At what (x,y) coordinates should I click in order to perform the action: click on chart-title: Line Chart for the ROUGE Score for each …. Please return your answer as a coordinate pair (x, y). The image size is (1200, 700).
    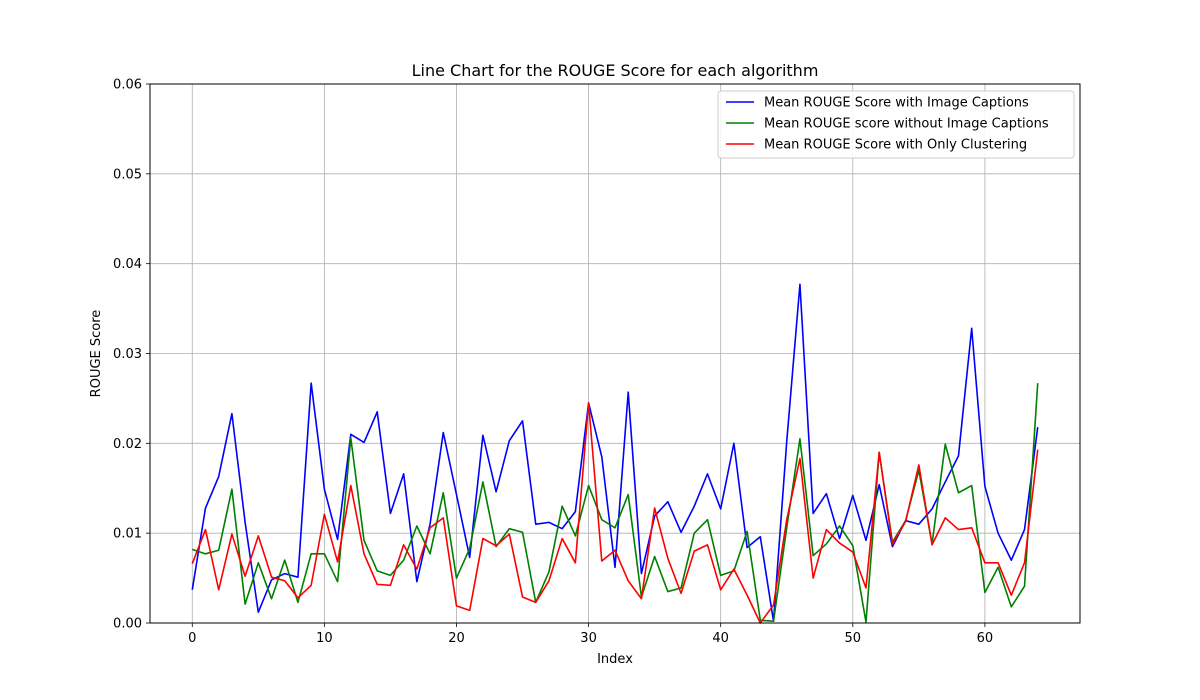
    Looking at the image, I should click on (615, 70).